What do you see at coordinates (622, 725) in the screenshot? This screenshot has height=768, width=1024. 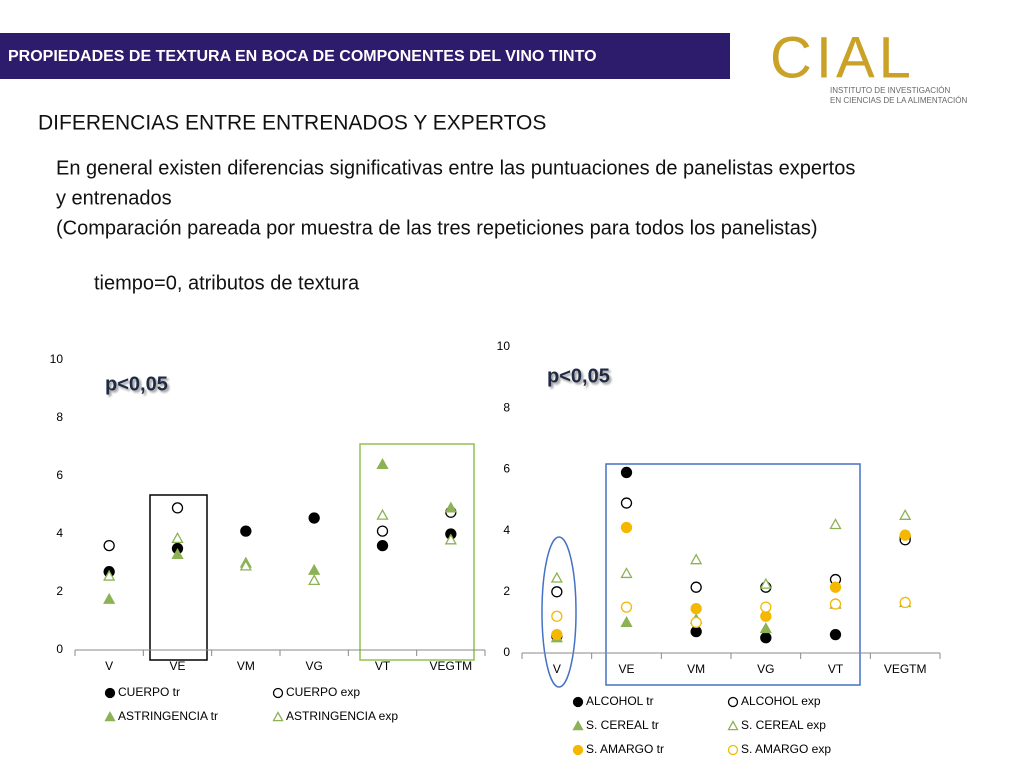 I see `legend-label: S. CEREAL tr` at bounding box center [622, 725].